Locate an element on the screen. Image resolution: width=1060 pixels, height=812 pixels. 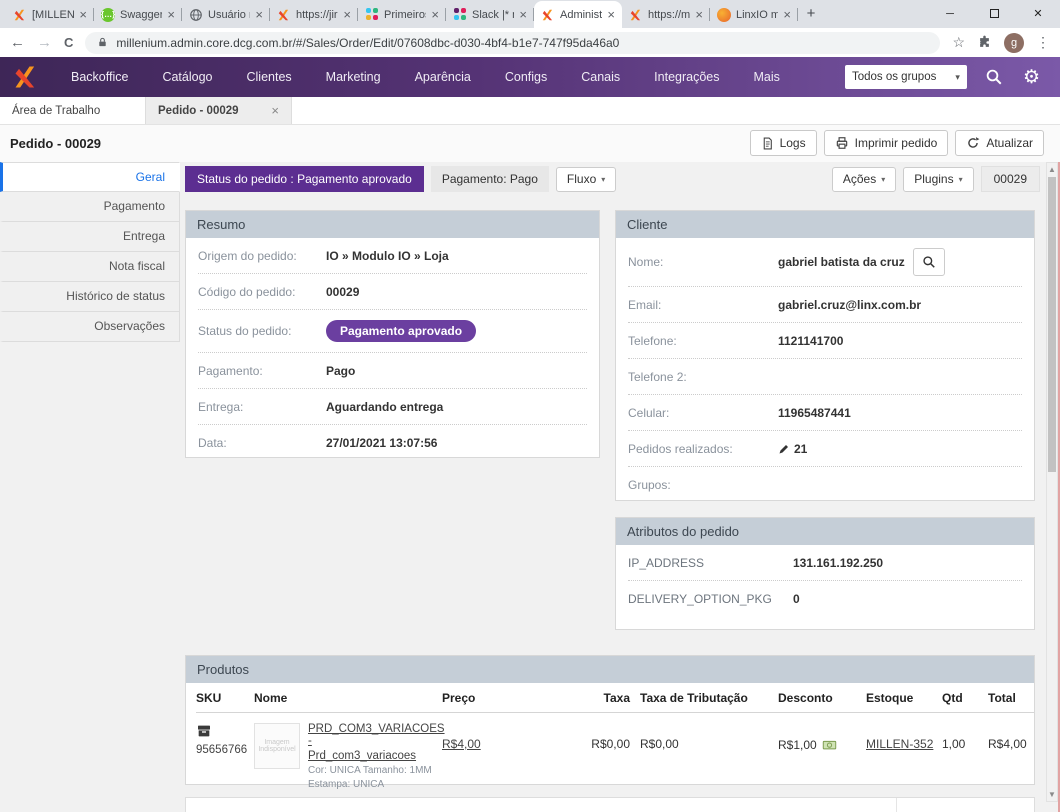
extensions-puzzle-icon is located at coordinates (984, 42).